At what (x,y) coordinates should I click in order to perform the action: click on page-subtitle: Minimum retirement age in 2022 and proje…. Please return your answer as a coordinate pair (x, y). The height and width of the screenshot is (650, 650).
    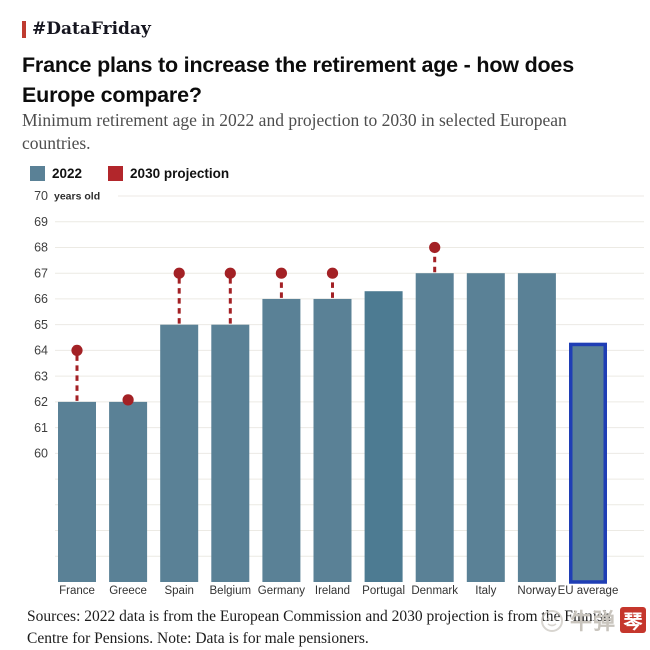
    Looking at the image, I should click on (294, 131).